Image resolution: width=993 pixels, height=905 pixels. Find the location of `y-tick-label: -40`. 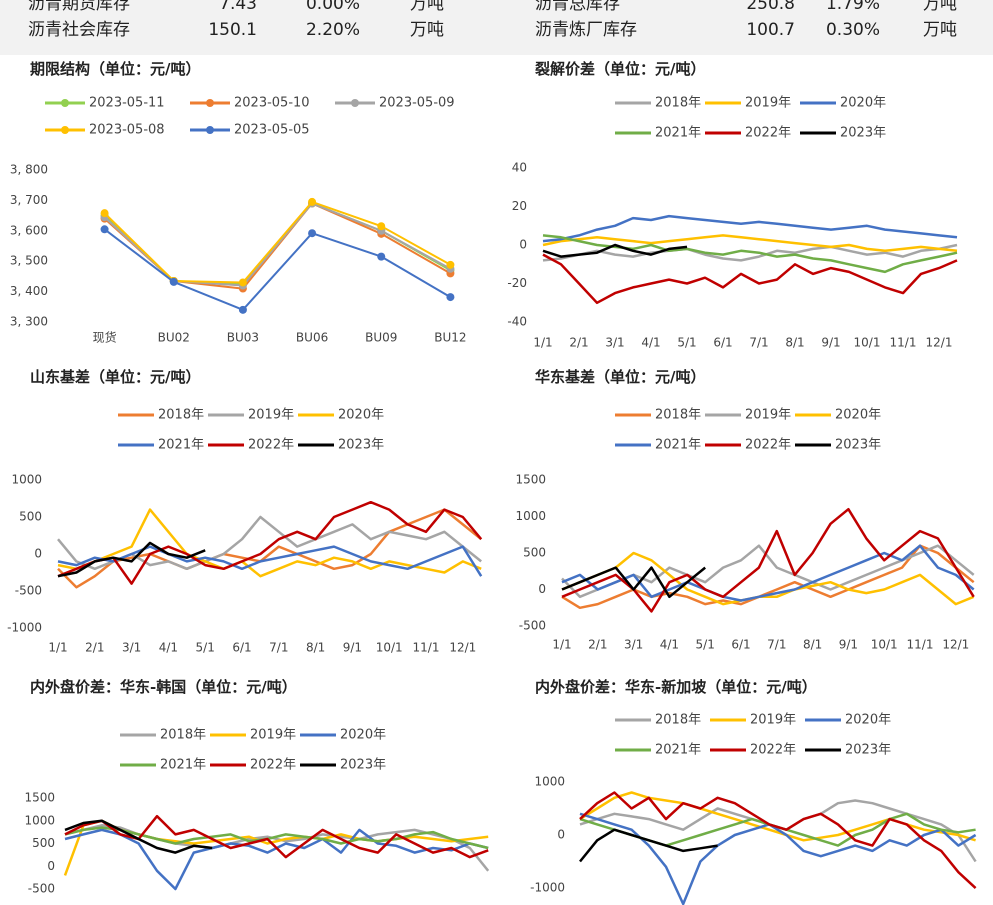

y-tick-label: -40 is located at coordinates (517, 322).